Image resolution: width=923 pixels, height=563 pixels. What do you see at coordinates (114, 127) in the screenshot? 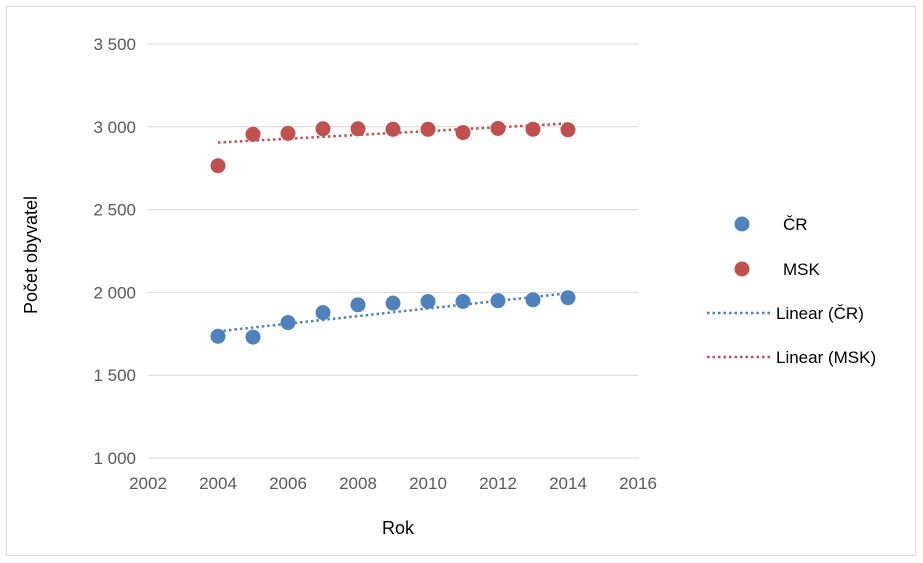
I see `y-tick-label: 3 000` at bounding box center [114, 127].